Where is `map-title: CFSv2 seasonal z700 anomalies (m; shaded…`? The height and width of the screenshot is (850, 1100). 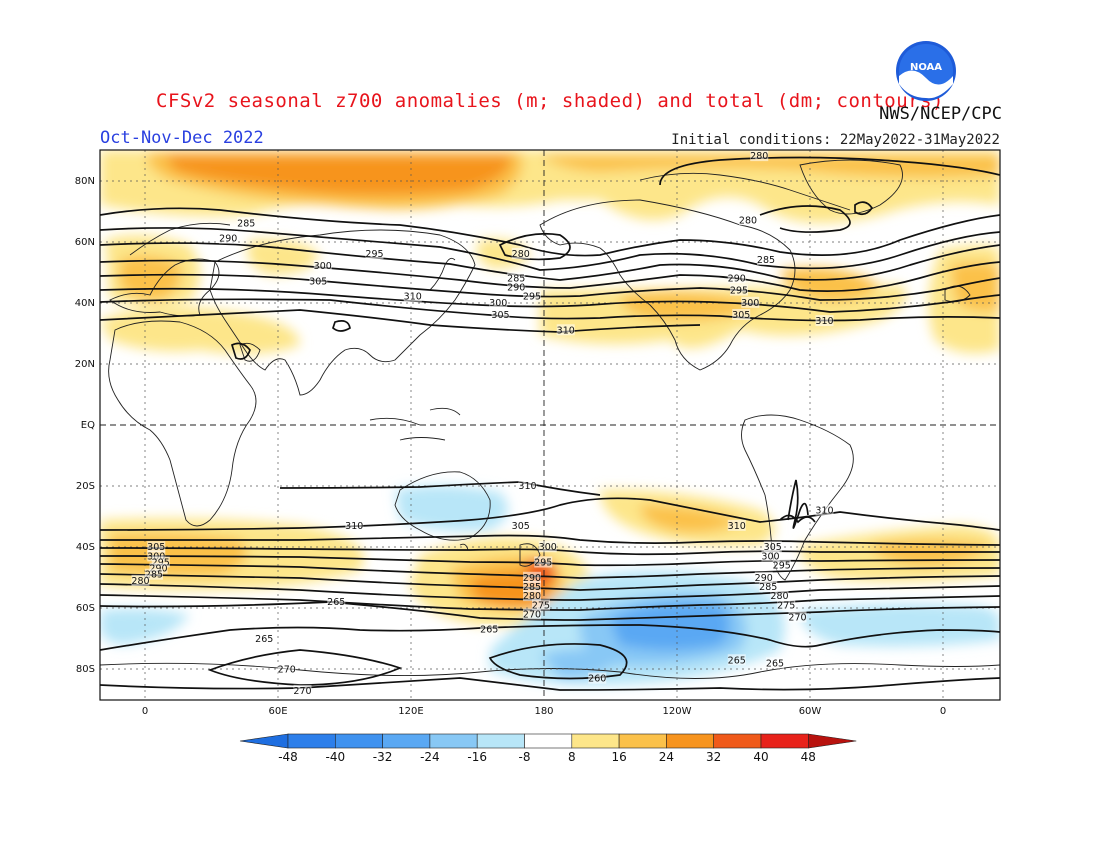 map-title: CFSv2 seasonal z700 anomalies (m; shaded… is located at coordinates (550, 101).